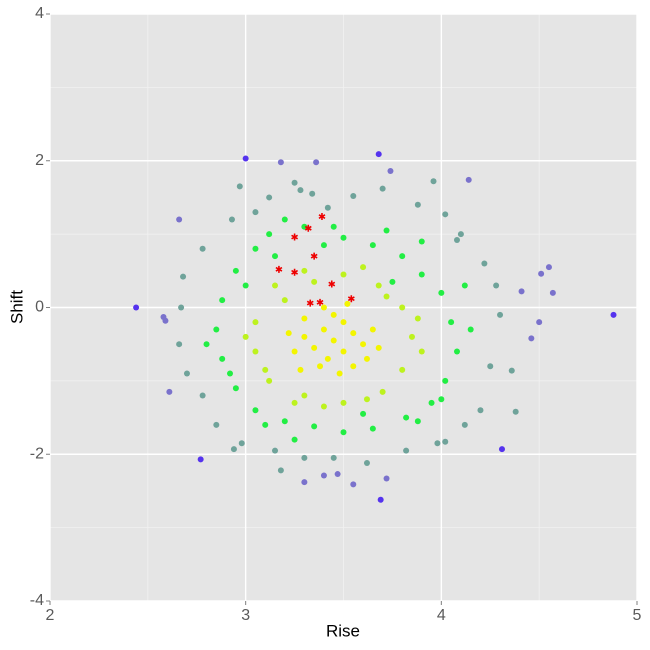 This screenshot has height=650, width=650. What do you see at coordinates (39, 160) in the screenshot?
I see `y-tick-label: 2` at bounding box center [39, 160].